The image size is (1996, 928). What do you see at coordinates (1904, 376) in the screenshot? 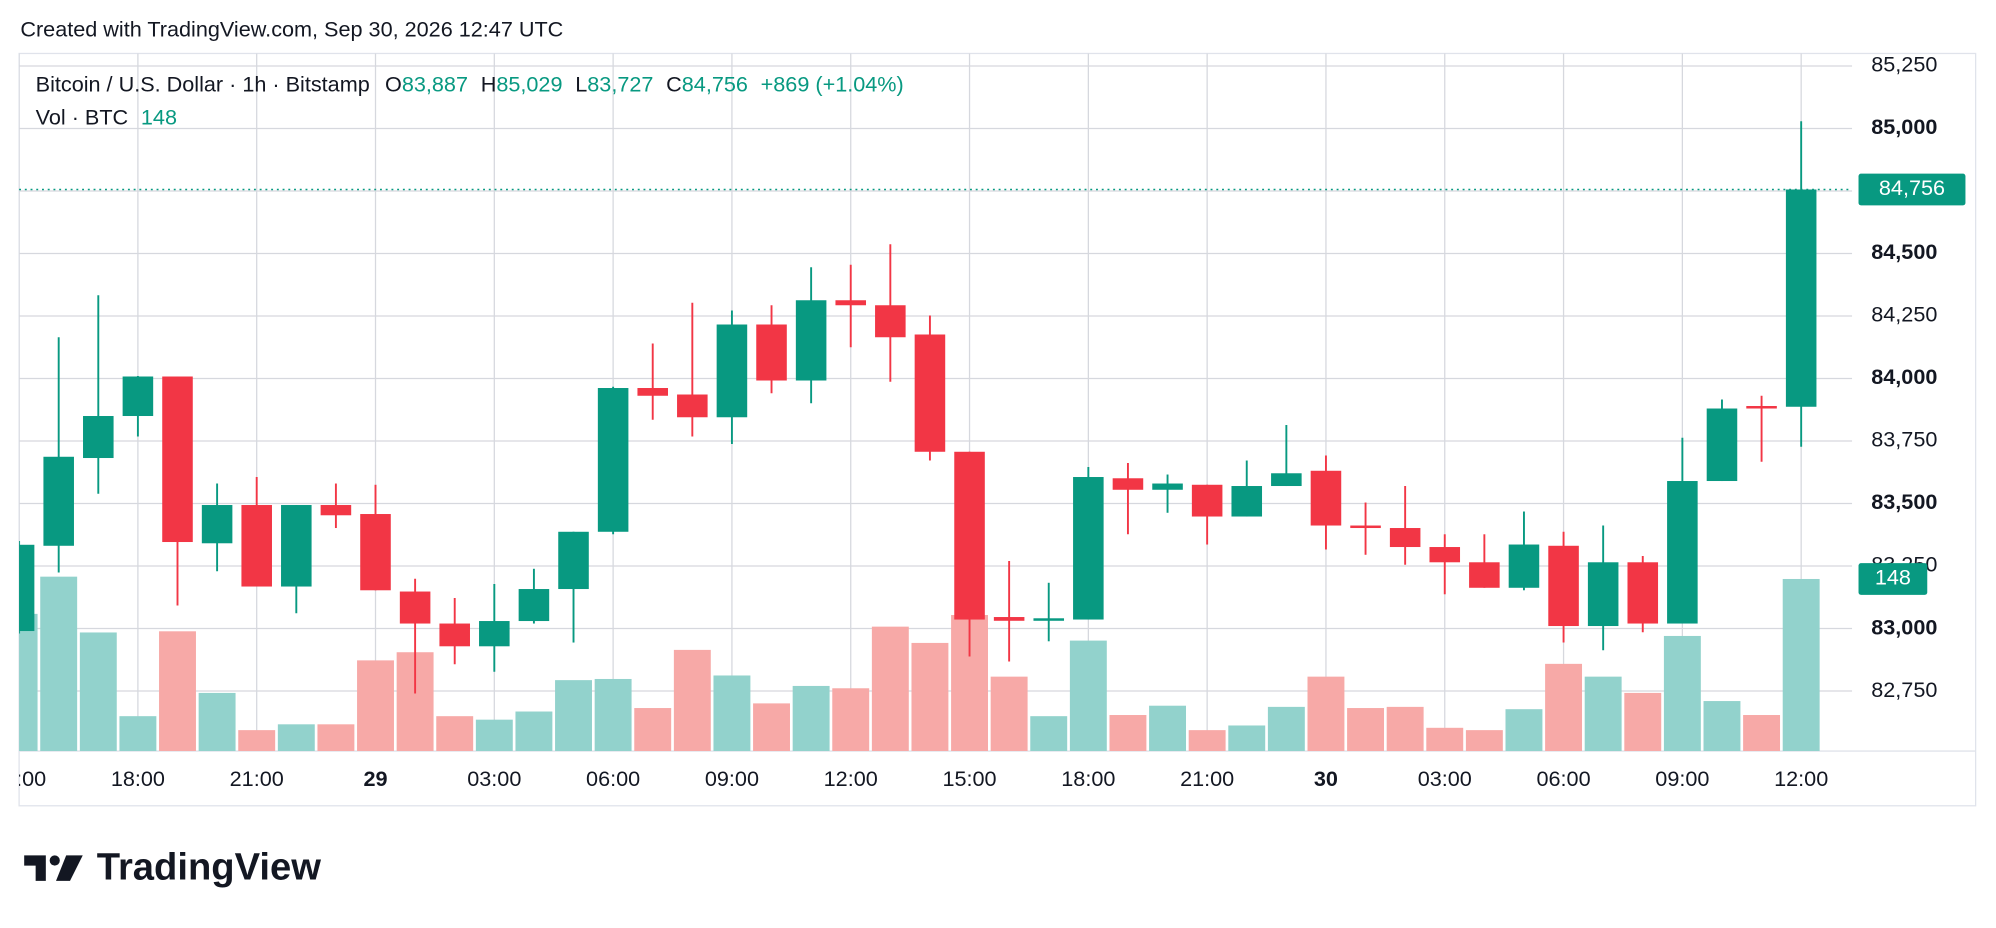
I see `y-tick-label: 84,000` at bounding box center [1904, 376].